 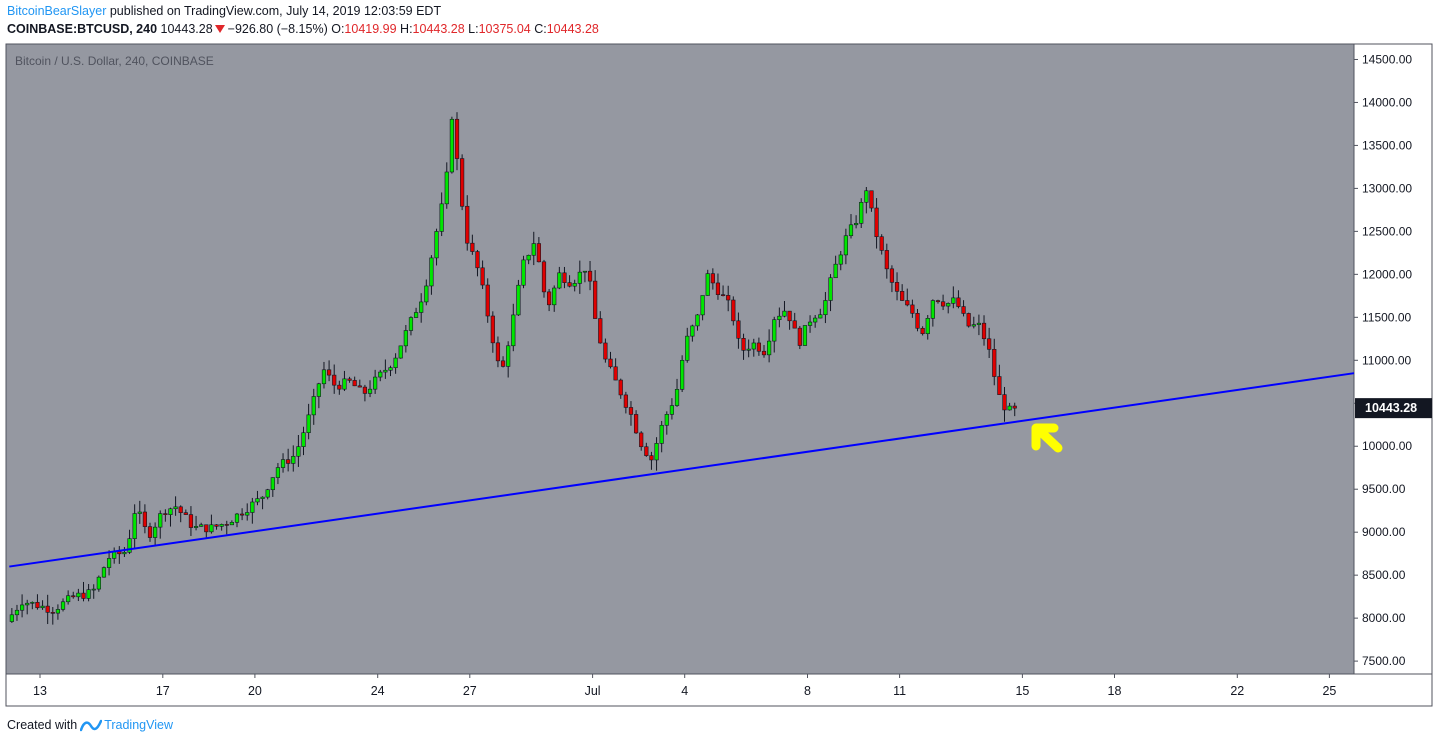 I want to click on price-tick-label: 13500.00, so click(x=1387, y=145).